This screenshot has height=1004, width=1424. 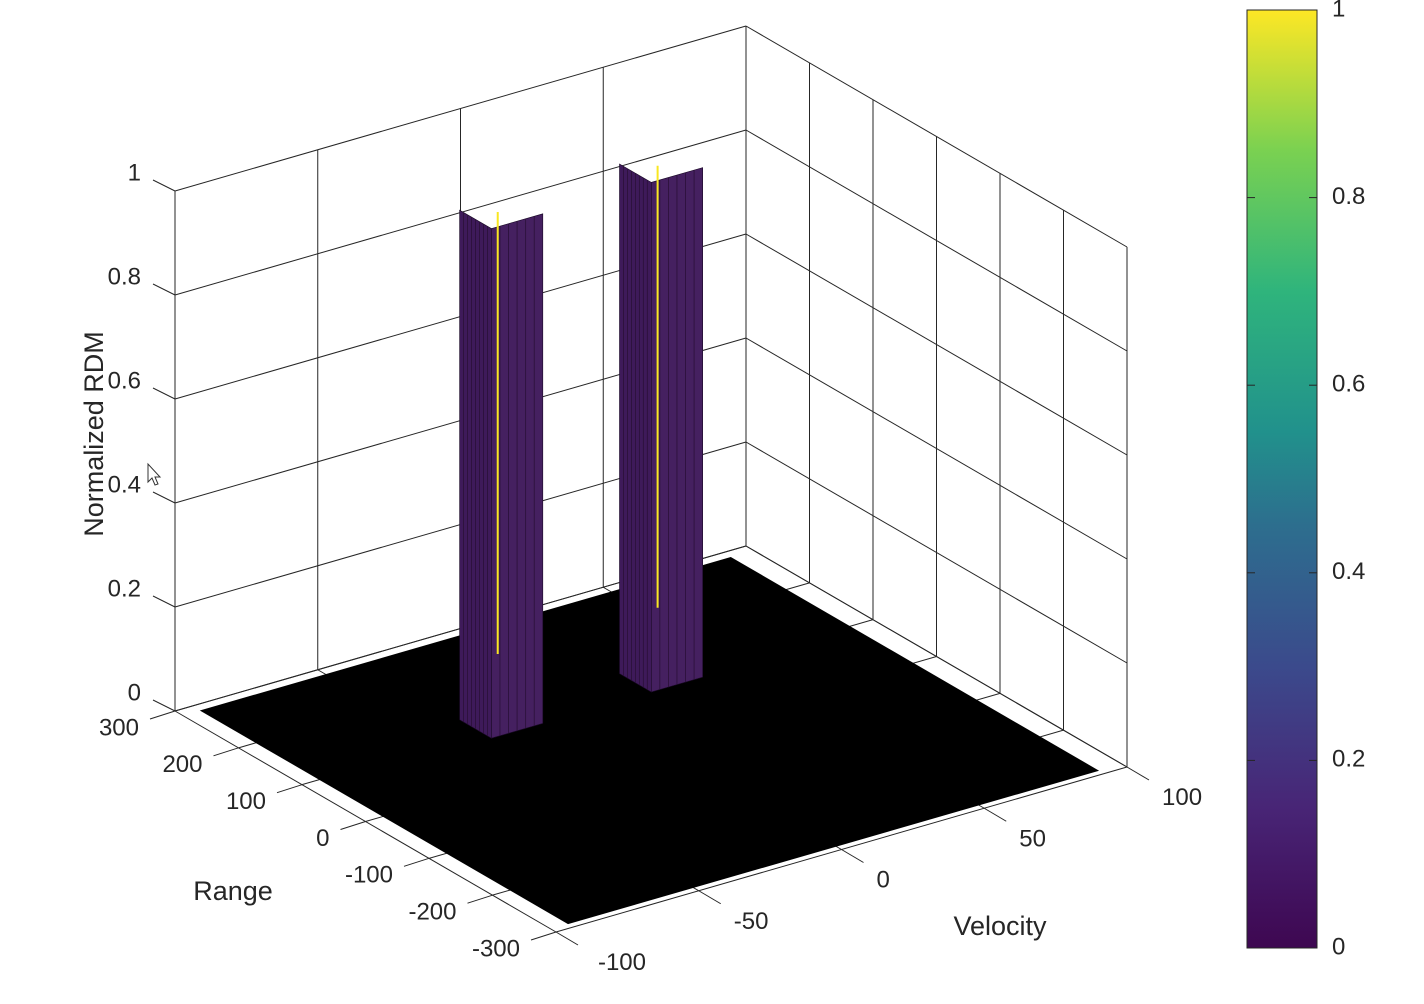 What do you see at coordinates (246, 801) in the screenshot?
I see `y-tick-label: 100` at bounding box center [246, 801].